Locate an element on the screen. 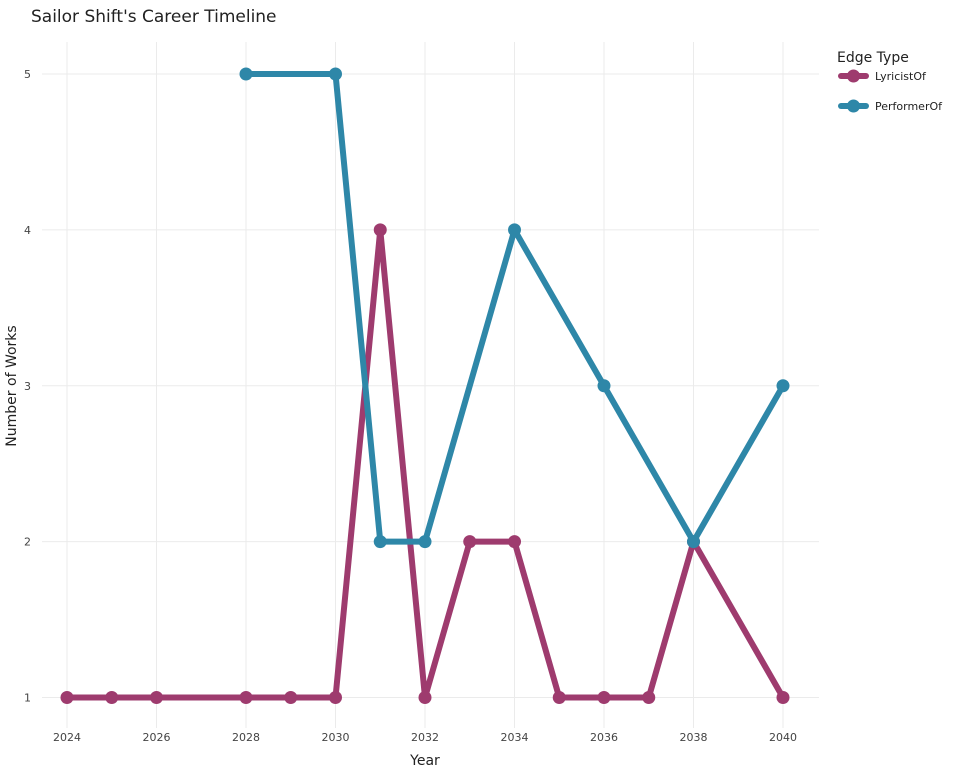 This screenshot has width=960, height=768. legend-title: Edge Type is located at coordinates (873, 58).